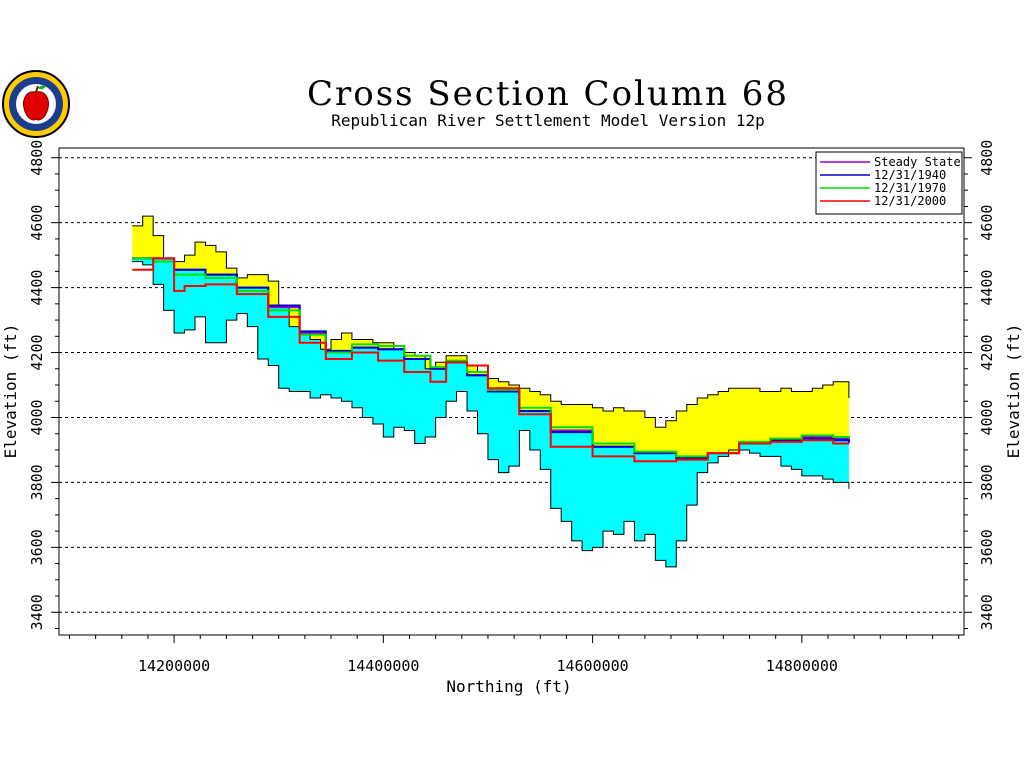  I want to click on x-tick-label: 14600000, so click(592, 666).